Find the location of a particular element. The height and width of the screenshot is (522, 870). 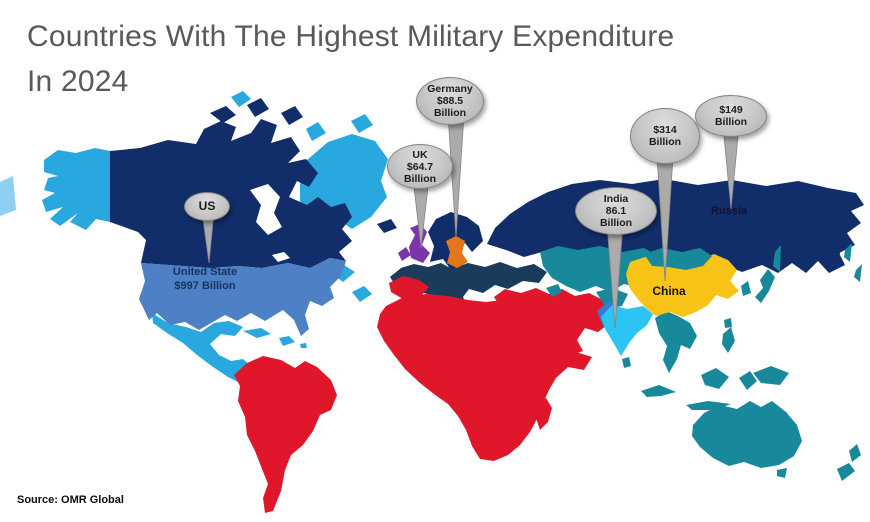

island-new-guinea is located at coordinates (771, 375).